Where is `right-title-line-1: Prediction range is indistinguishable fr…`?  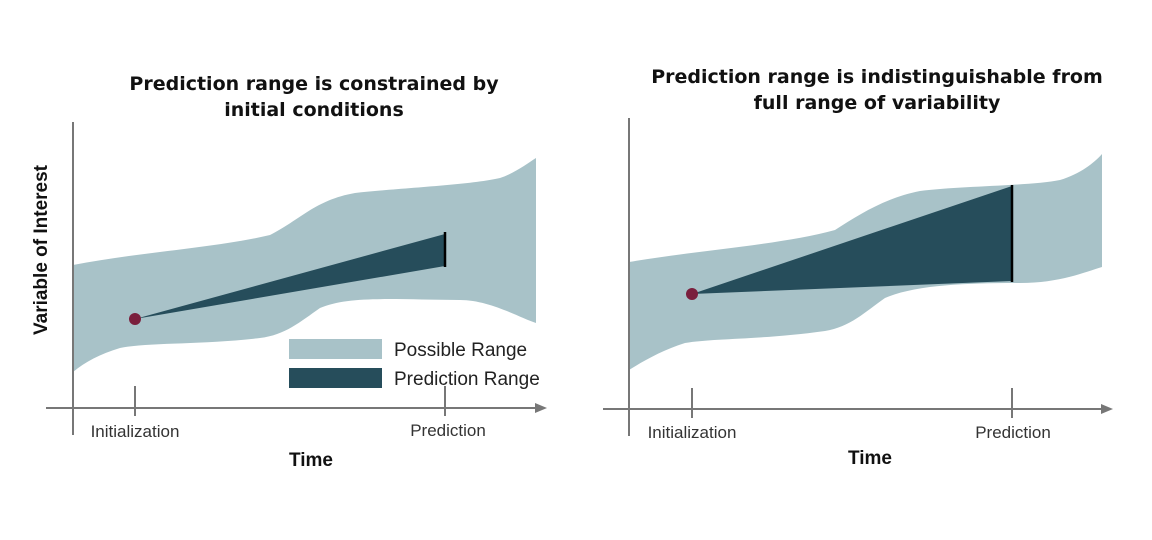
right-title-line-1: Prediction range is indistinguishable fr… is located at coordinates (877, 77).